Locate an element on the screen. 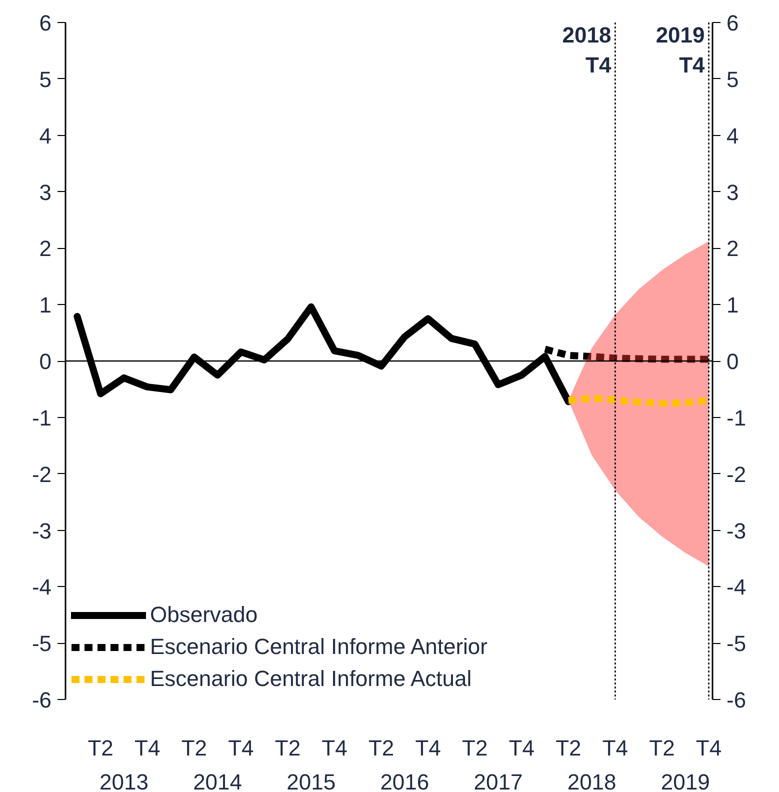 The image size is (779, 792). y-tick-label: -2 is located at coordinates (42, 474).